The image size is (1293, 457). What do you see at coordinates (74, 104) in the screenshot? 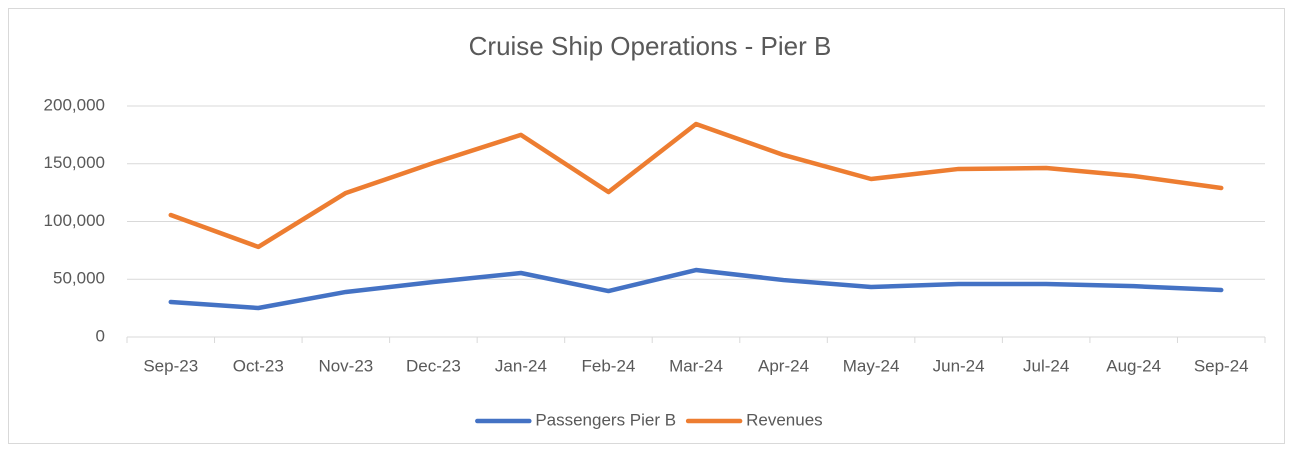
I see `y-tick-label: 200,000` at bounding box center [74, 104].